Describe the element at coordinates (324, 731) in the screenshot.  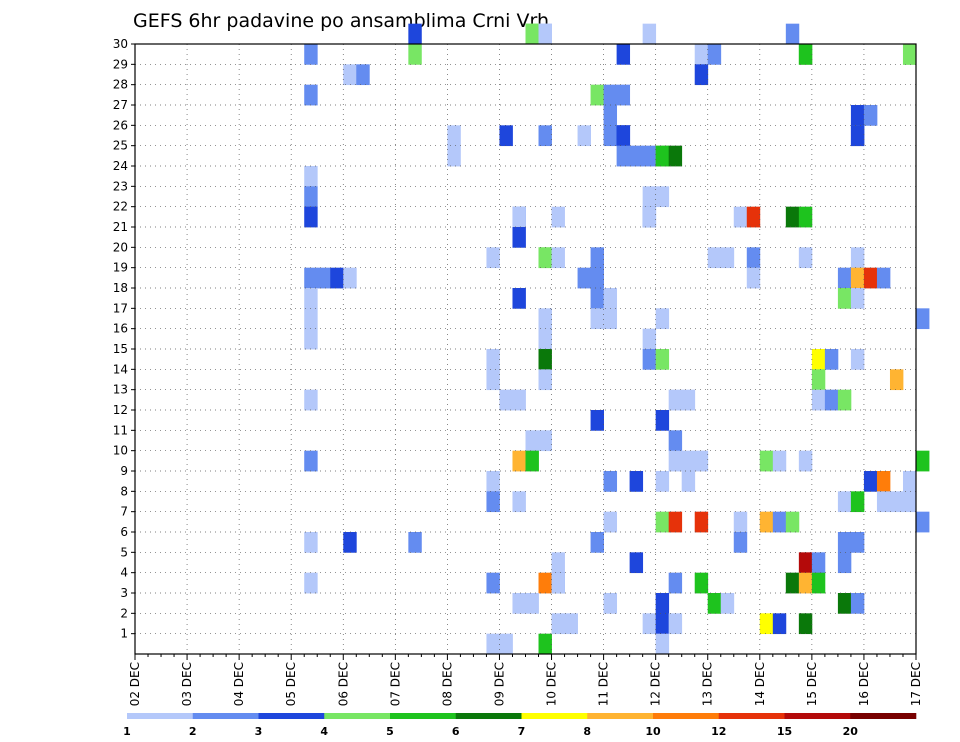
I see `colorbar-label: 4` at that location.